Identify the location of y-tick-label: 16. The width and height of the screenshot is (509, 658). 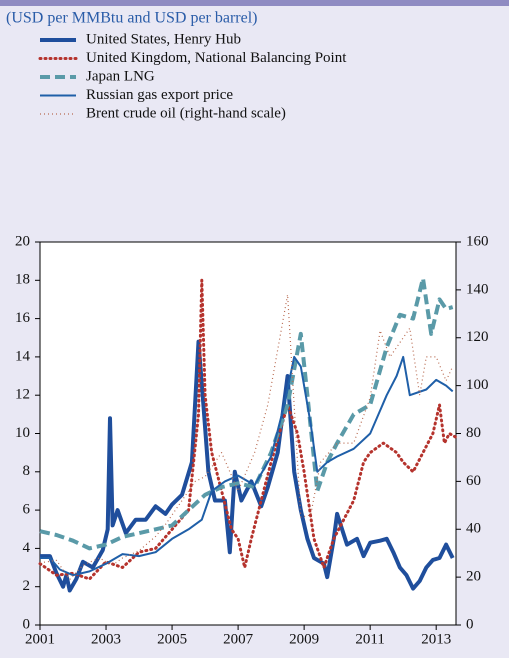
(23, 318).